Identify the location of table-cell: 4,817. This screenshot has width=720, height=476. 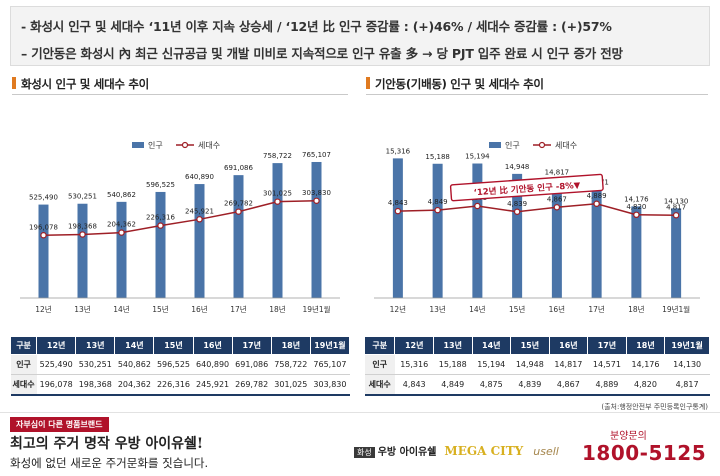
(687, 385).